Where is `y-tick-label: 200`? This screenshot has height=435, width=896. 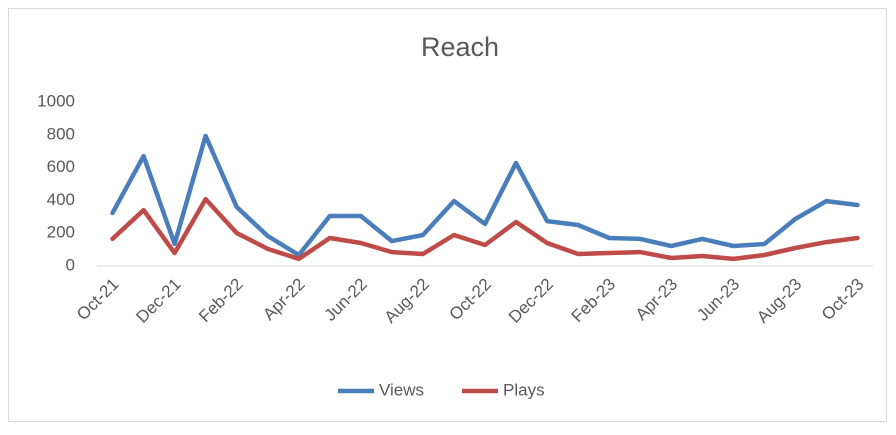
y-tick-label: 200 is located at coordinates (61, 232).